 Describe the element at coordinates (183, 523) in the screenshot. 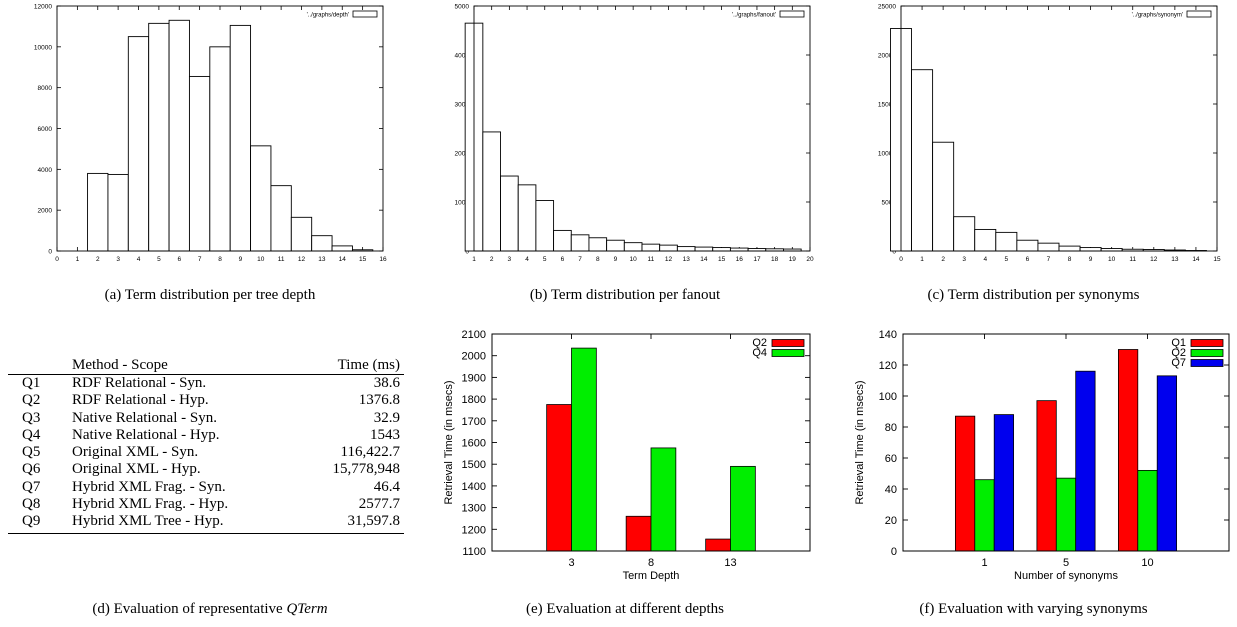

I see `row-method: Hybrid XML Tree - Hyp.` at that location.